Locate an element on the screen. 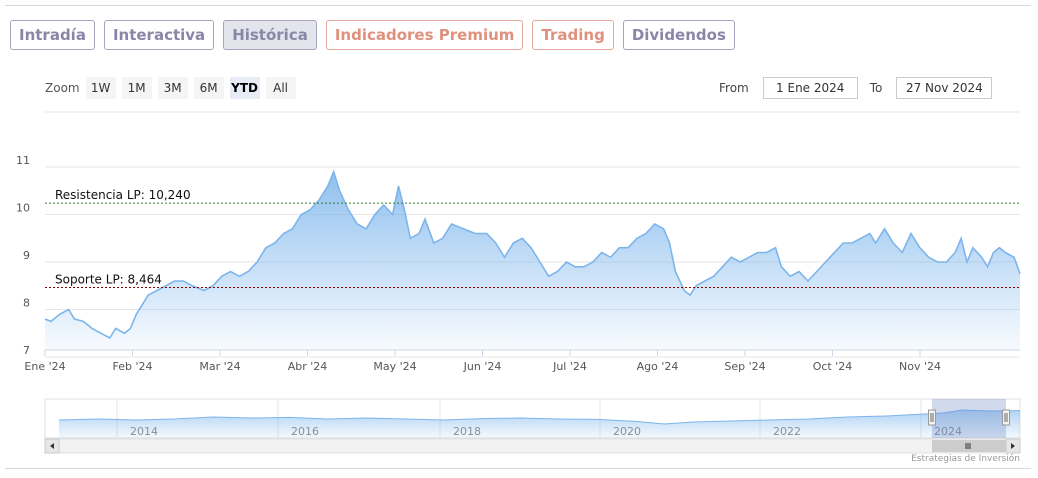 The image size is (1038, 478). zoom-selector: Zoom 1W 1M 3M 6M YTD All is located at coordinates (173, 88).